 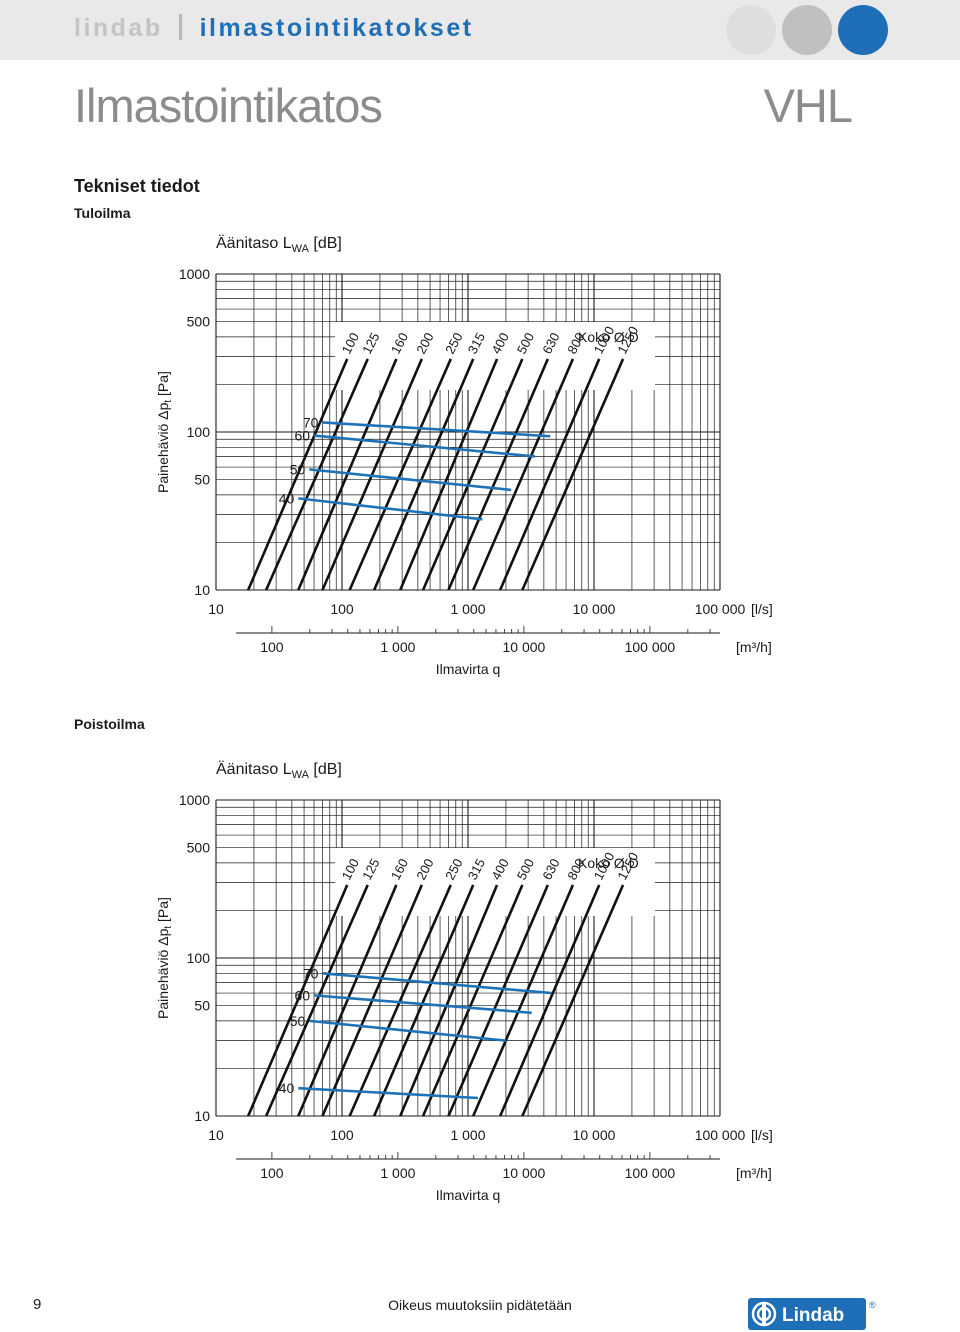 I want to click on lindab-logo: Lindab ®, so click(x=812, y=1314).